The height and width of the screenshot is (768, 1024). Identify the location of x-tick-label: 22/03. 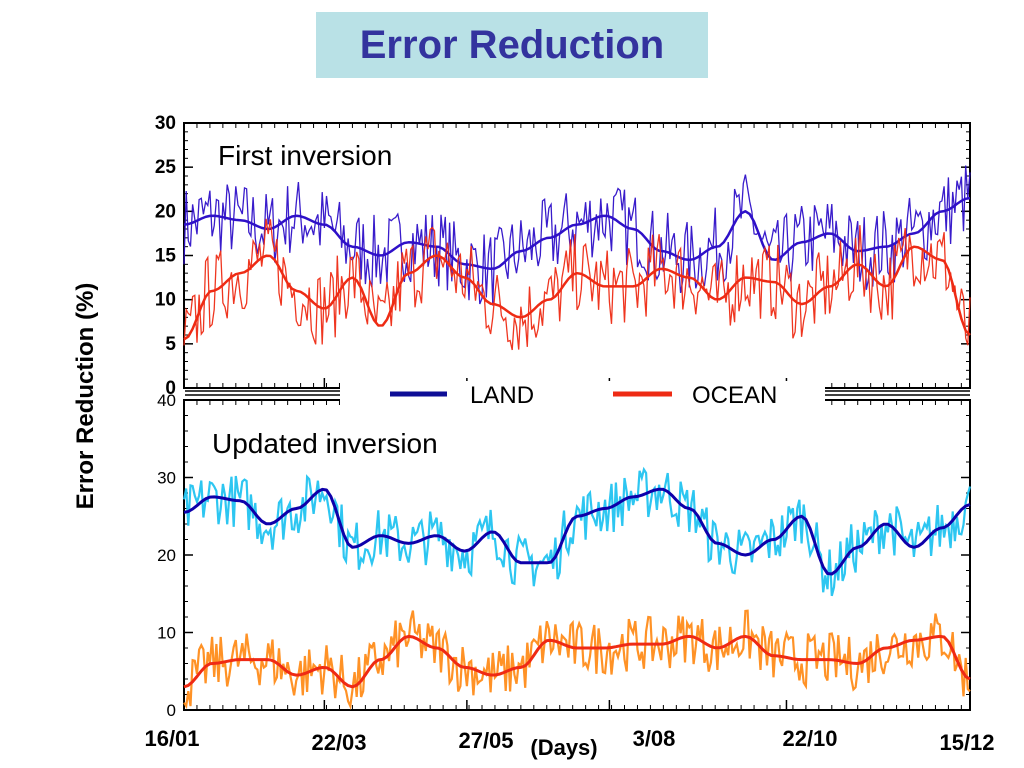
(338, 742).